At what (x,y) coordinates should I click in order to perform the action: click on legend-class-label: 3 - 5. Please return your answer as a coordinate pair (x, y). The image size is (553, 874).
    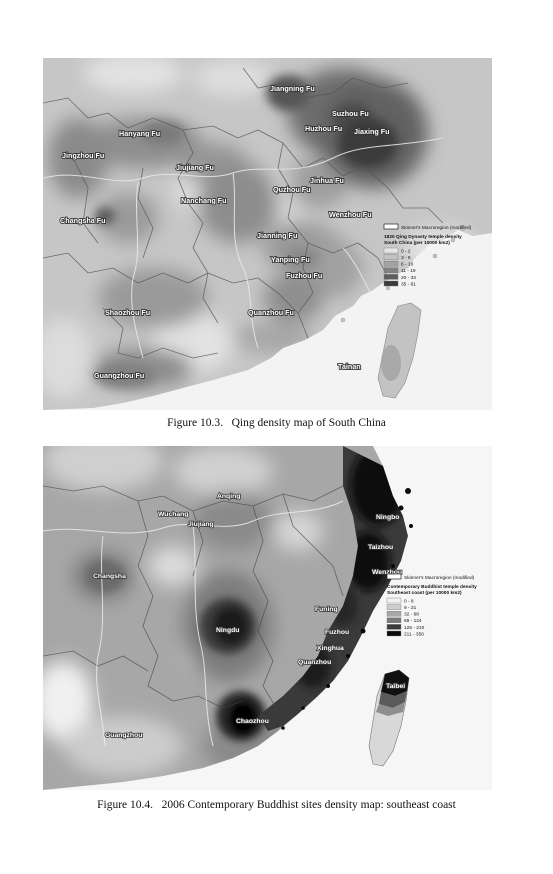
    Looking at the image, I should click on (406, 258).